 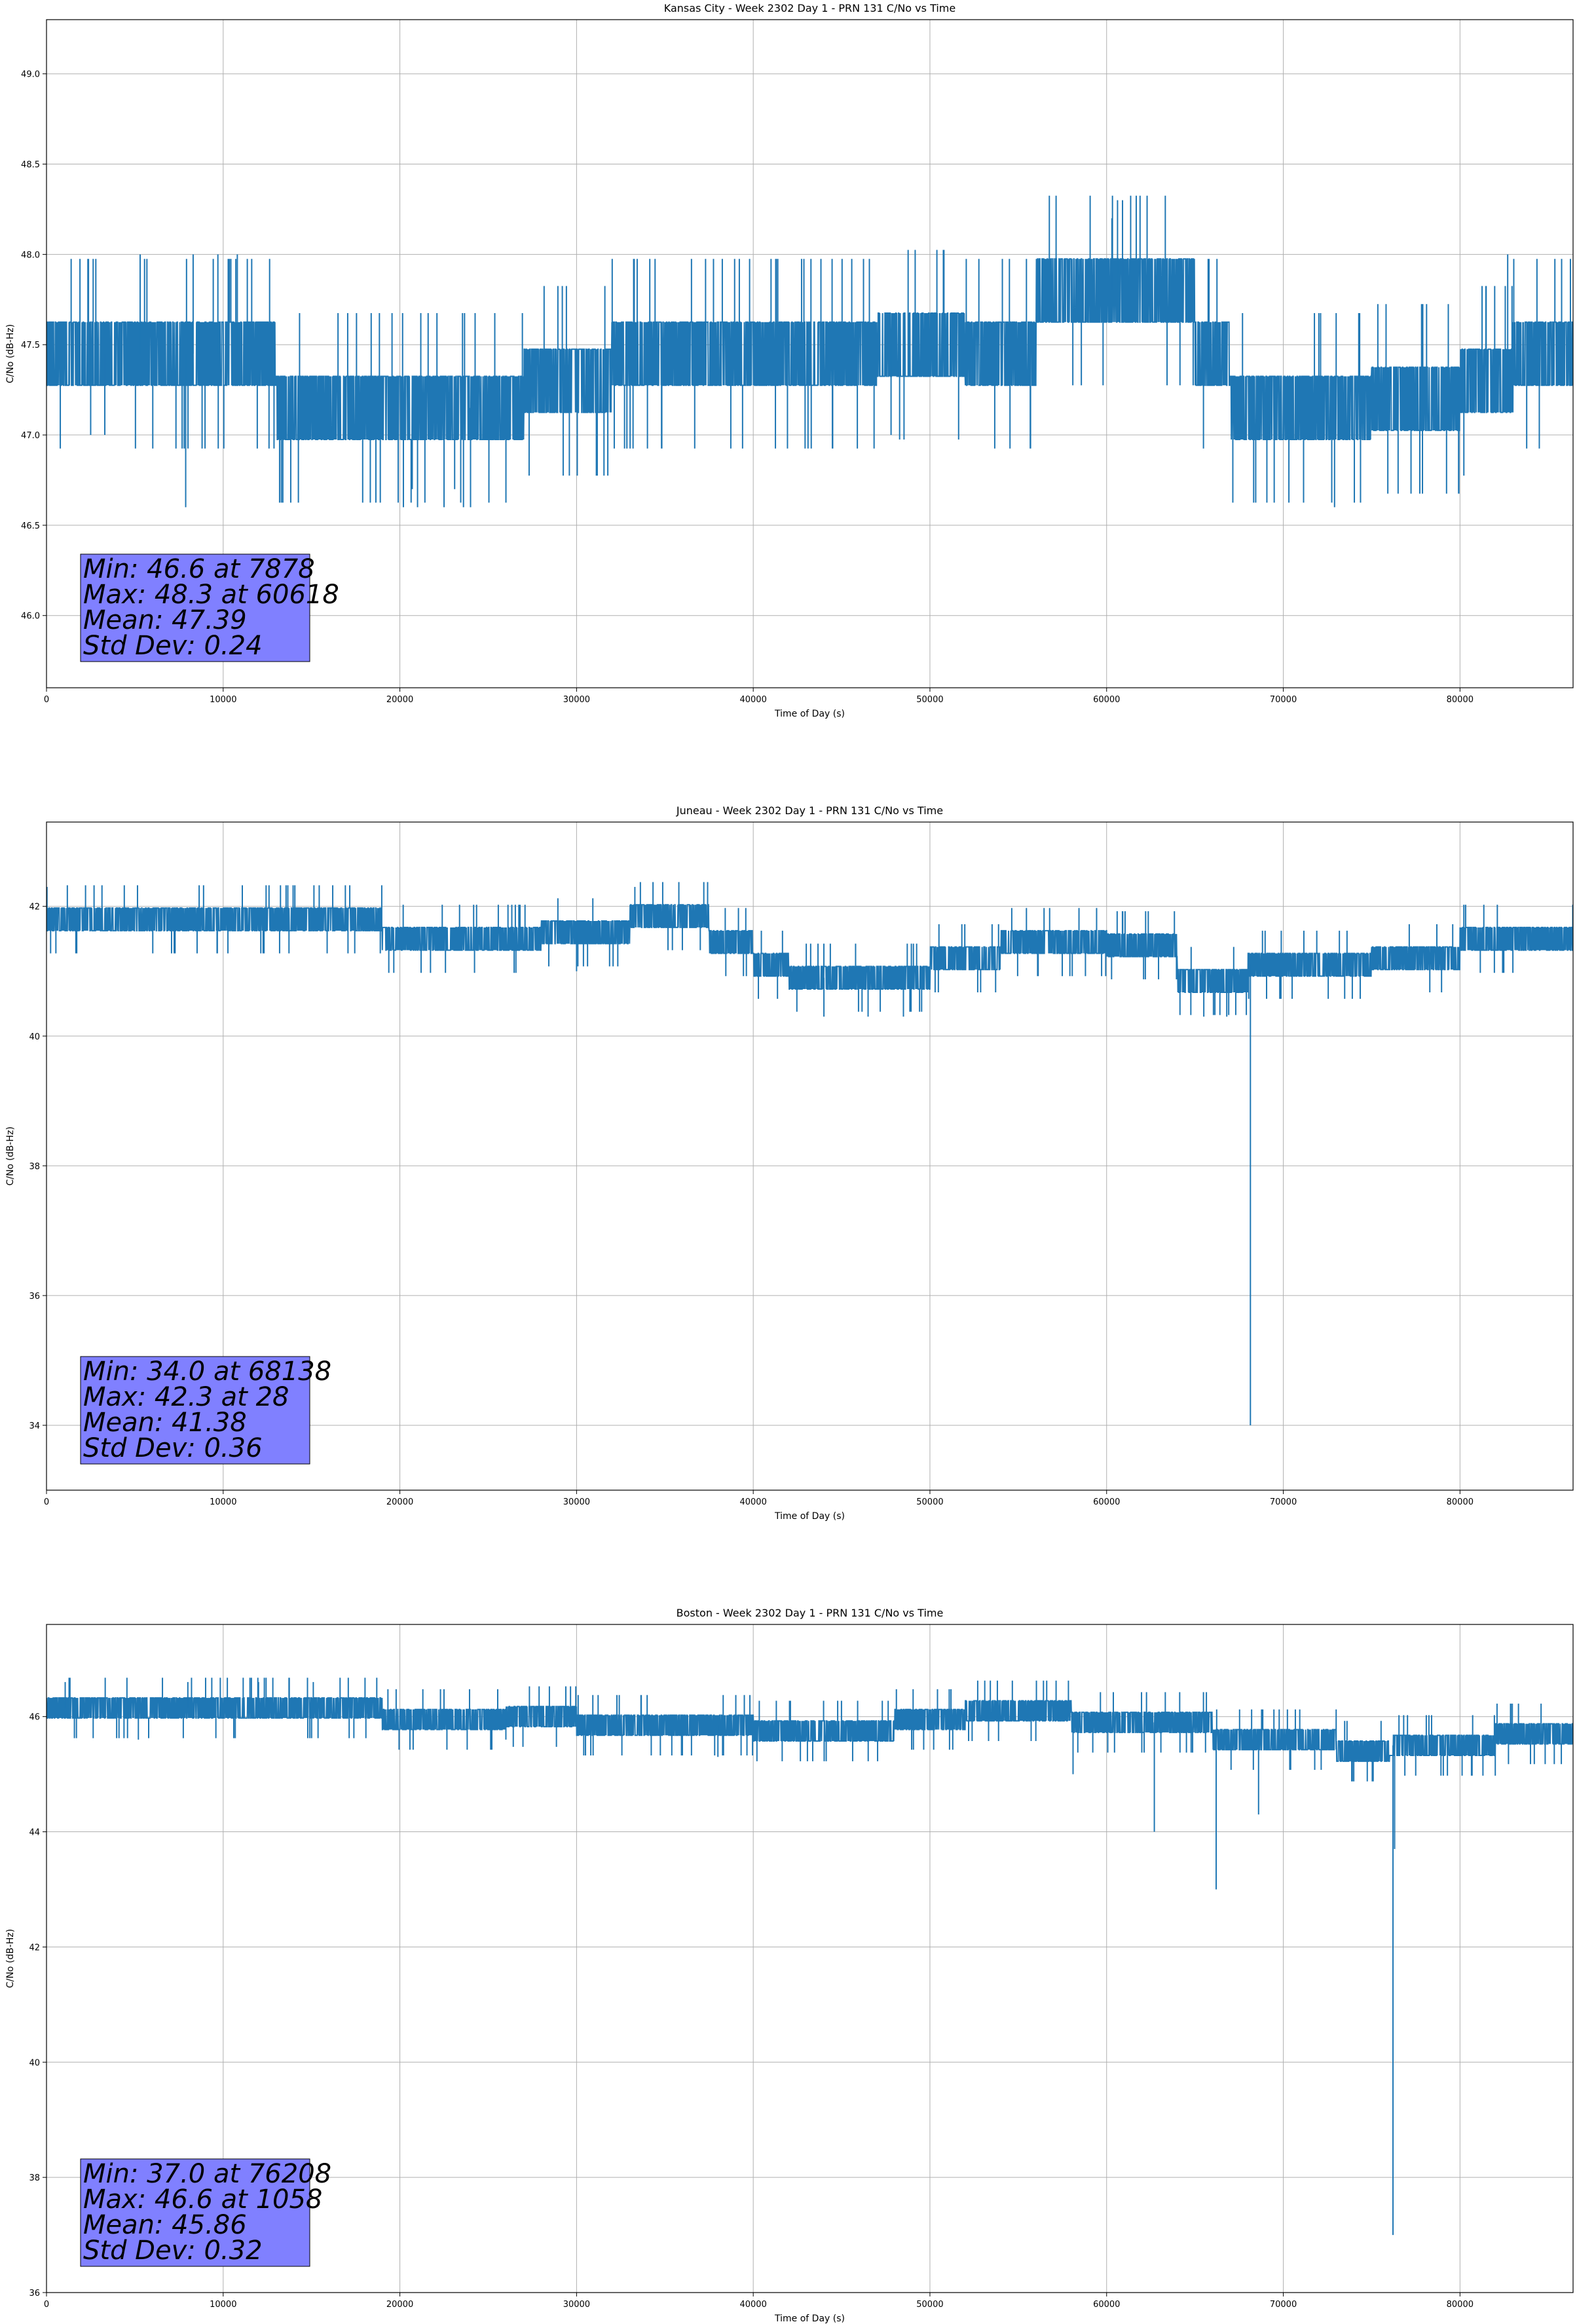 I want to click on y-tick-label: 49.0, so click(x=30, y=75).